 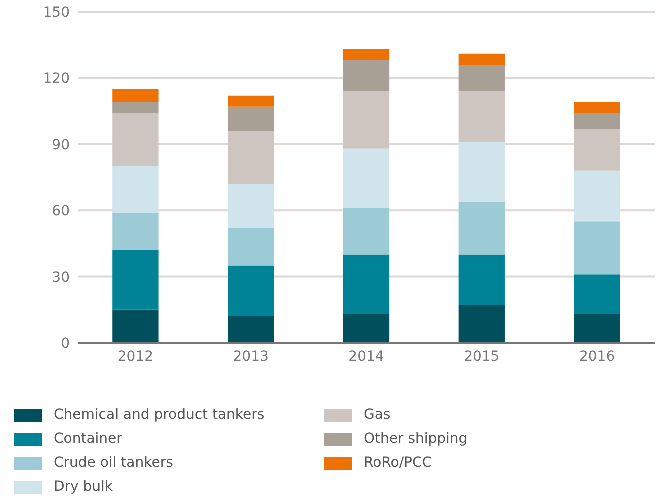 I want to click on y-tick-label: 60, so click(x=61, y=212).